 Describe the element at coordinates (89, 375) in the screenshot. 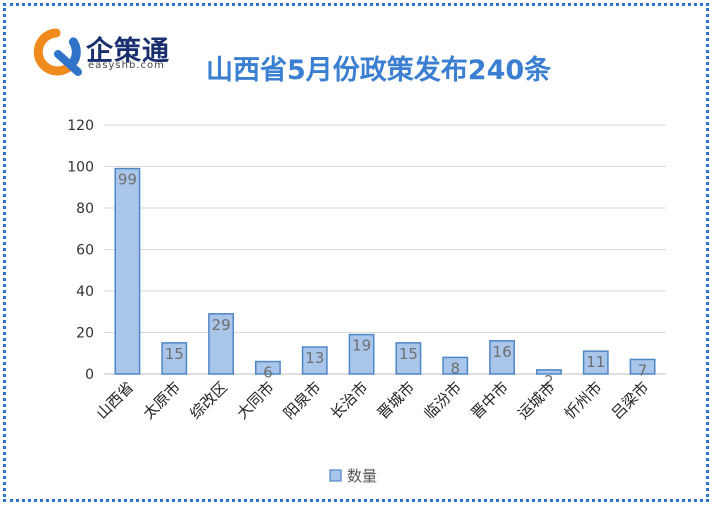

I see `y-tick-label: 0` at that location.